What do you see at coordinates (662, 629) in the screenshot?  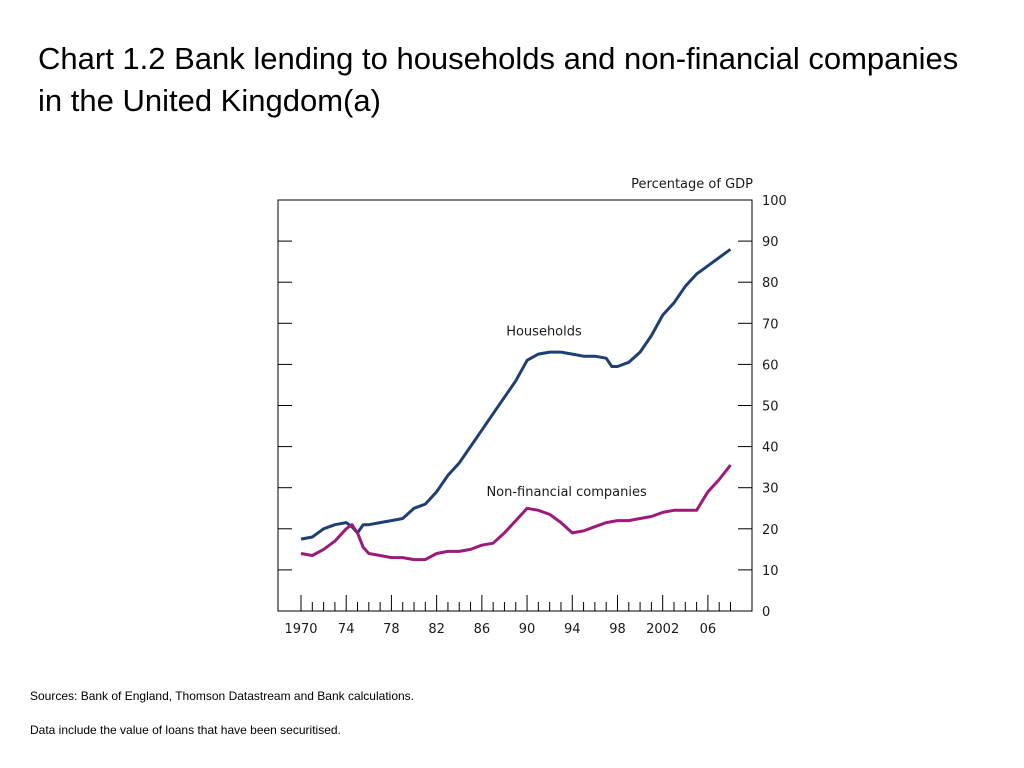 I see `x-tick-label: 2002` at bounding box center [662, 629].